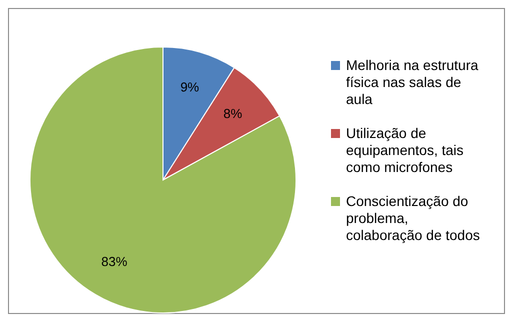 This screenshot has height=322, width=513. I want to click on data-label: 83%, so click(114, 261).